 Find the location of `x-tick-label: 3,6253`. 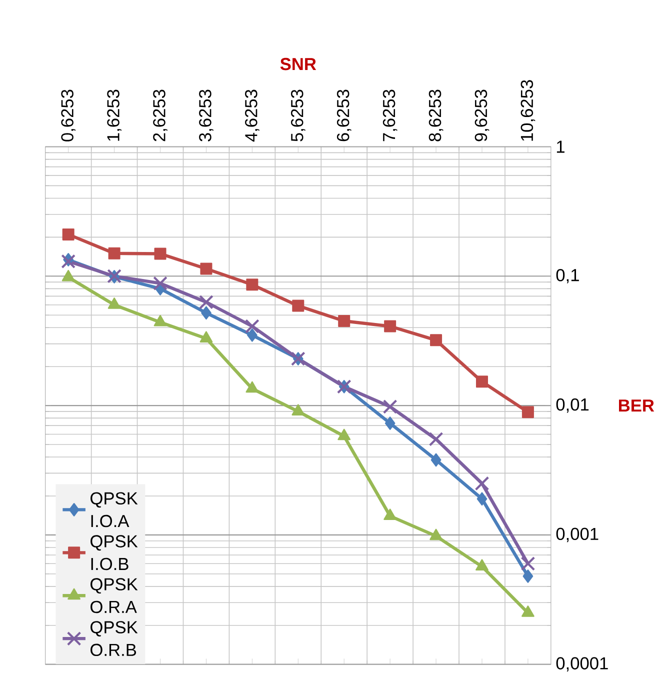

x-tick-label: 3,6253 is located at coordinates (206, 116).